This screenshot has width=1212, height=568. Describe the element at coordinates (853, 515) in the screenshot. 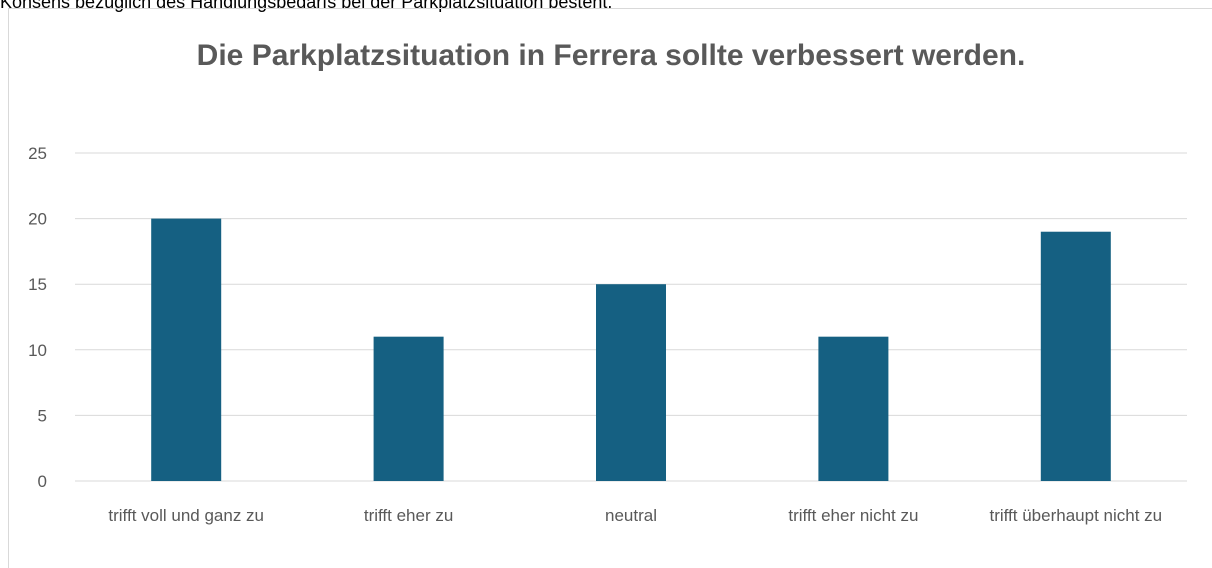

I see `x-tick-label: trifft eher nicht zu` at that location.